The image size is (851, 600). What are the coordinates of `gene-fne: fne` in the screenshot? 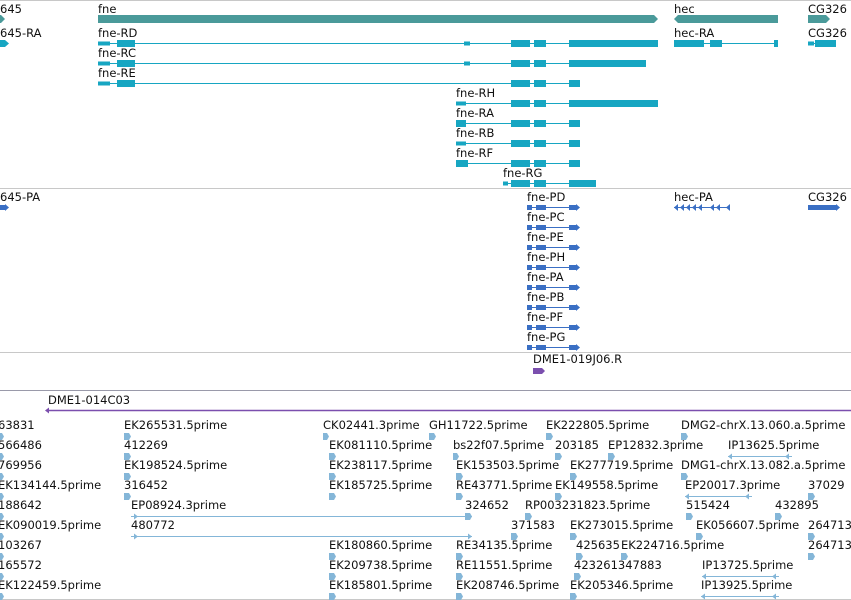 It's located at (378, 12).